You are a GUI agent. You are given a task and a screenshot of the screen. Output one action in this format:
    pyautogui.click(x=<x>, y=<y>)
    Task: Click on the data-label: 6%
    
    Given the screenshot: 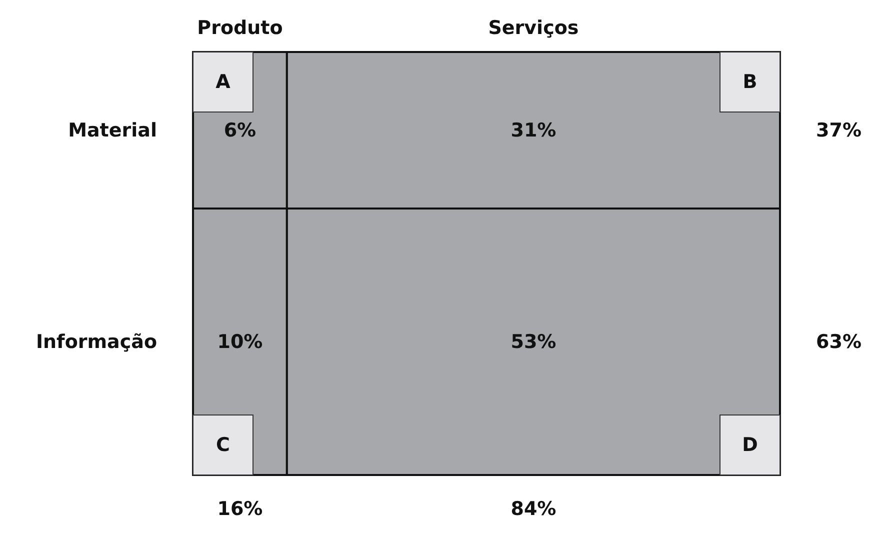 What is the action you would take?
    pyautogui.click(x=240, y=130)
    